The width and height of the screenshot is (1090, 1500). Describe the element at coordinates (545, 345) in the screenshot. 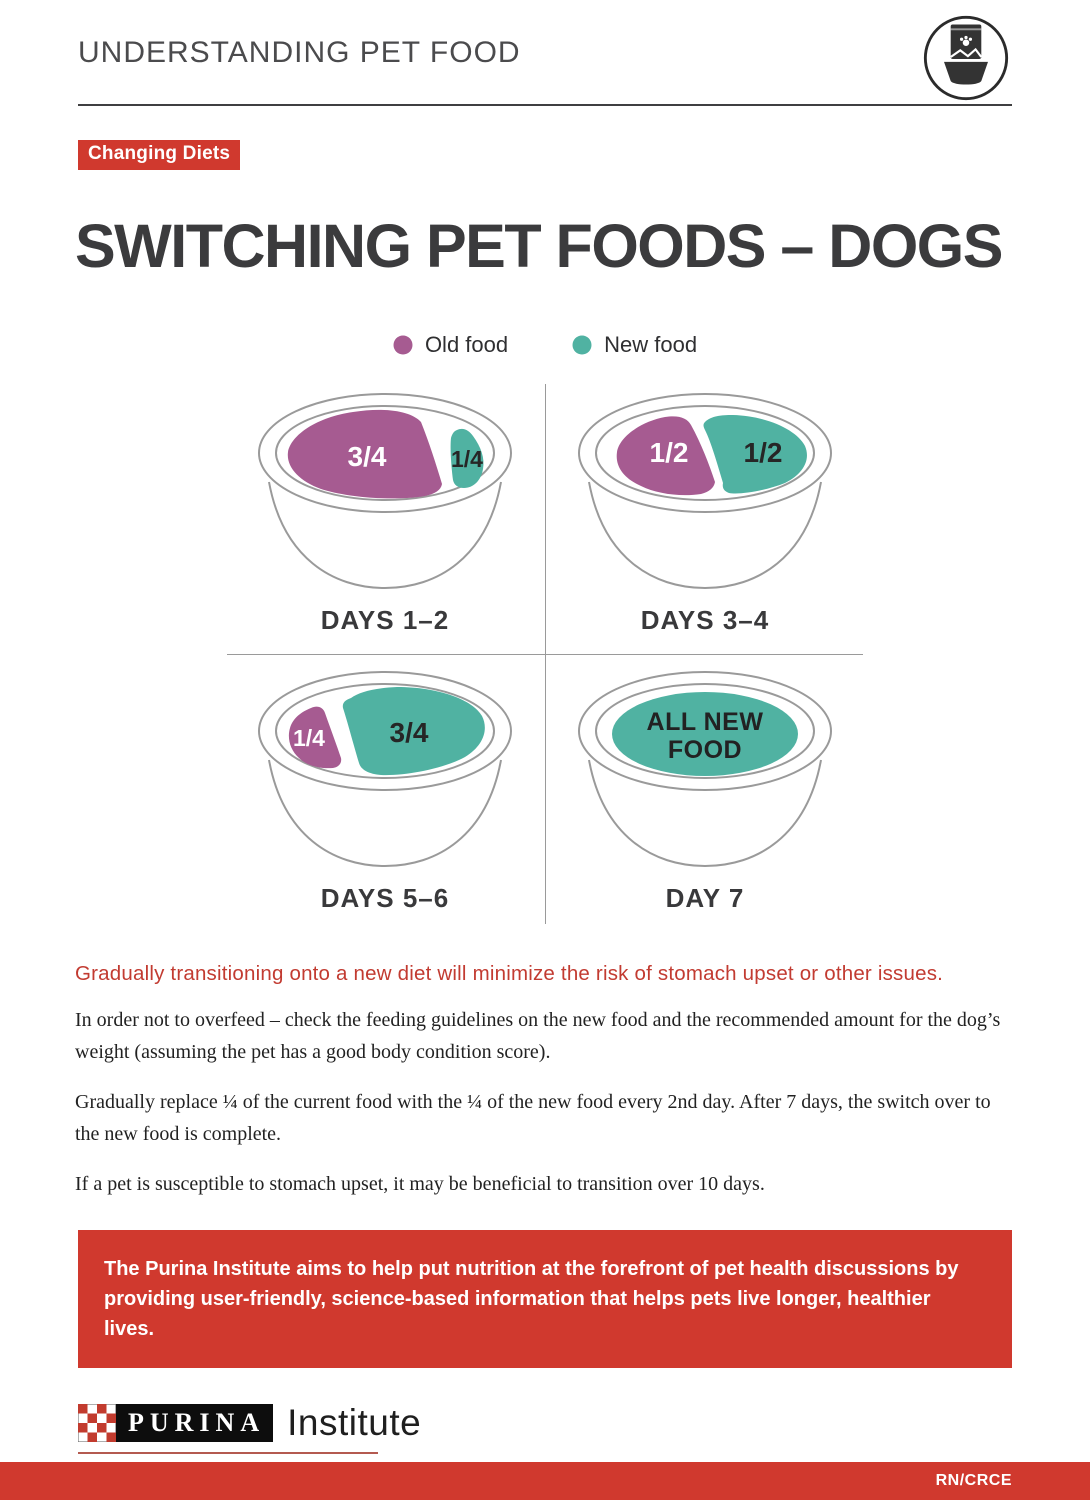

I see `legend: Old food New food` at that location.